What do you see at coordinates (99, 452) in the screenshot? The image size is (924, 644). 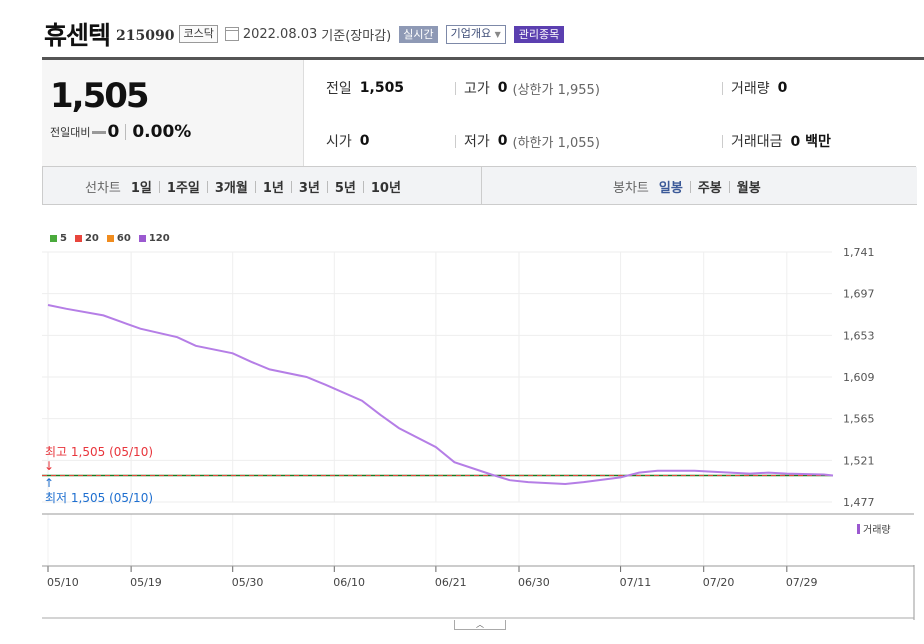 I see `high-annotation: 최고 1,505 (05/10)` at bounding box center [99, 452].